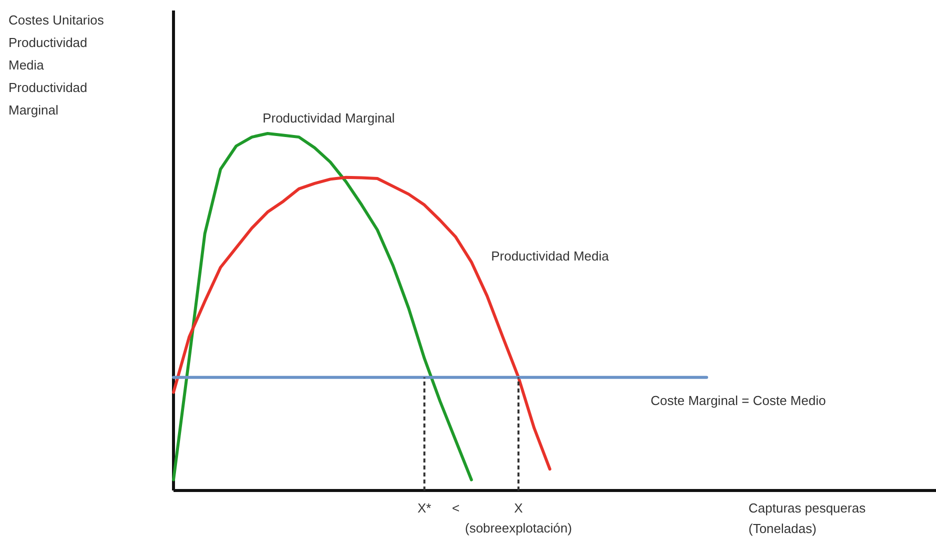 The width and height of the screenshot is (936, 554). Describe the element at coordinates (807, 518) in the screenshot. I see `x-axis-title: Capturas pesqueras (Toneladas)` at that location.